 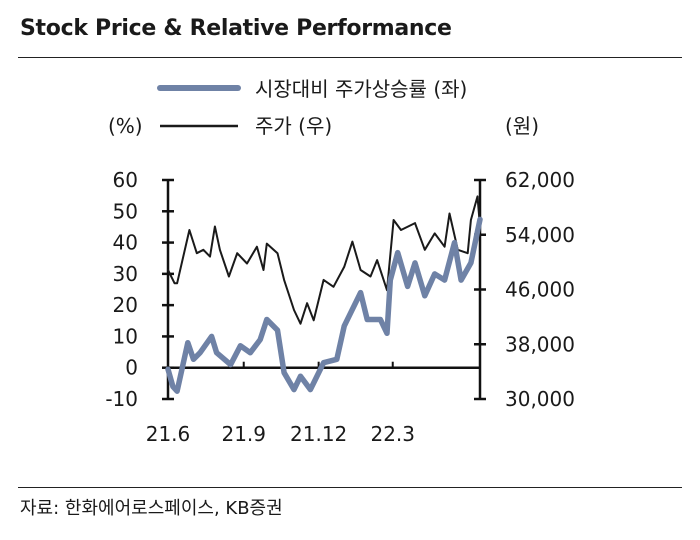 What do you see at coordinates (236, 28) in the screenshot?
I see `chart-title: Stock Price & Relative Performance` at bounding box center [236, 28].